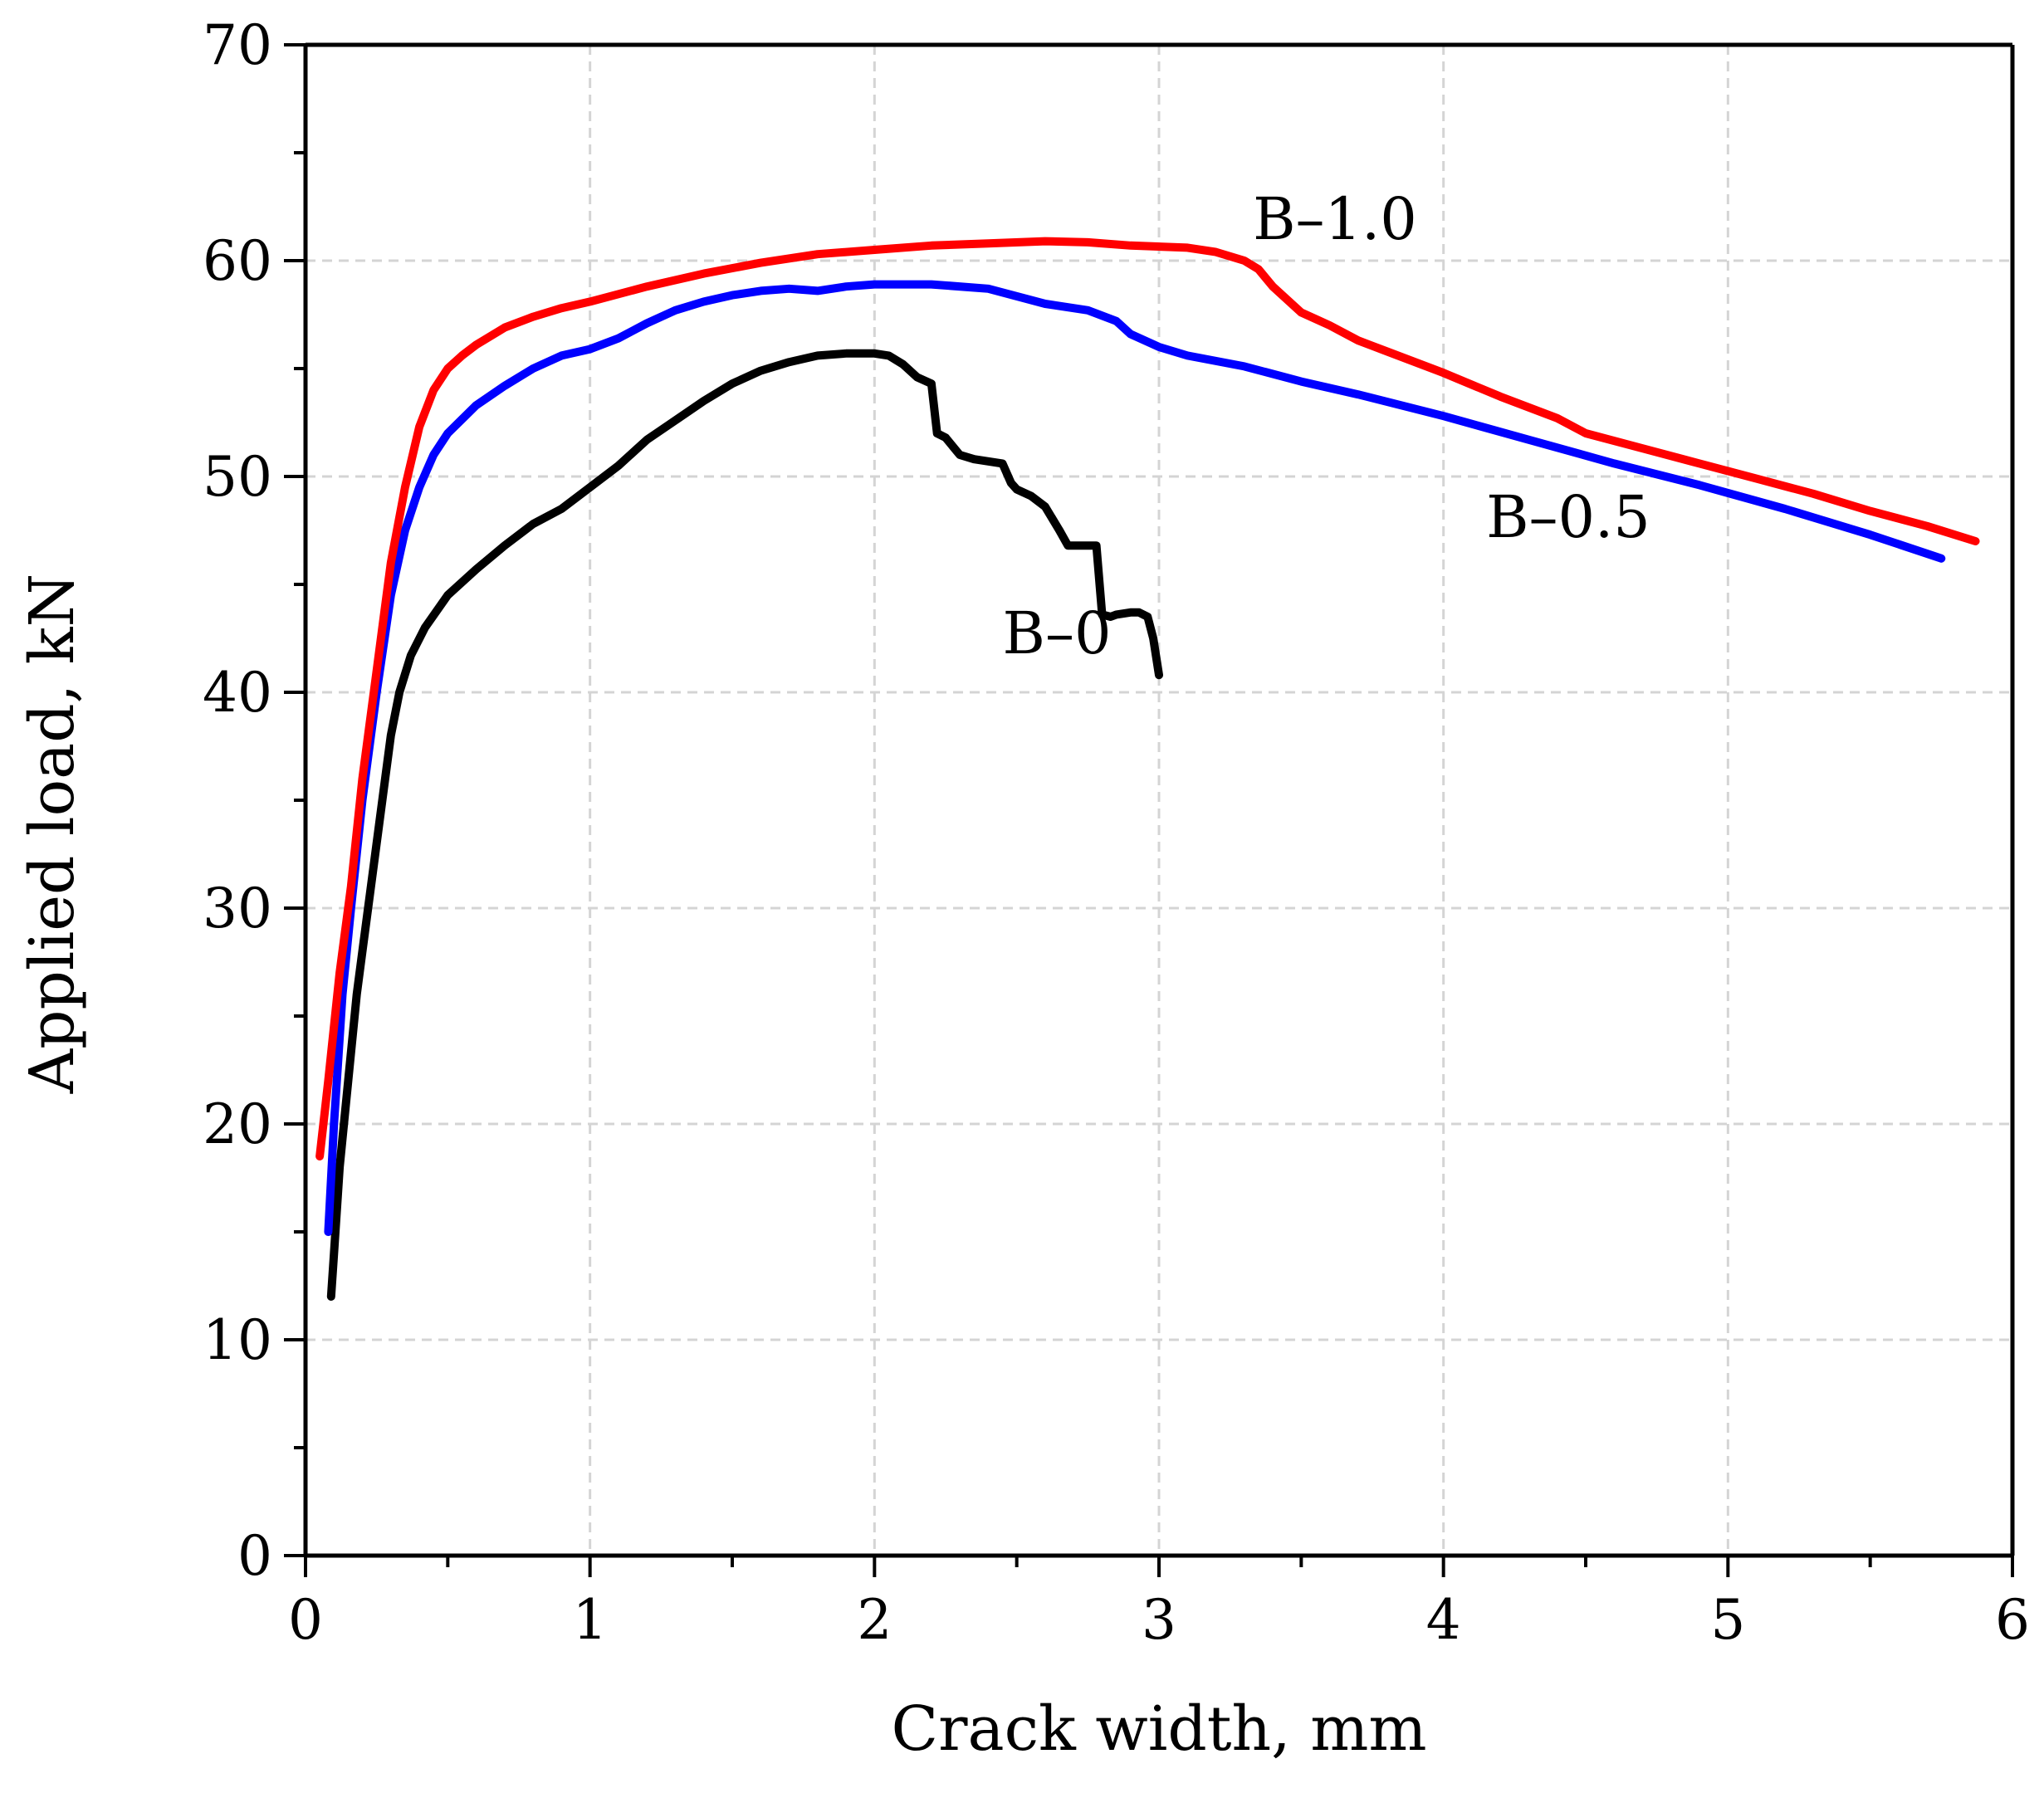  Describe the element at coordinates (254, 1556) in the screenshot. I see `y-tick-label: 0` at that location.